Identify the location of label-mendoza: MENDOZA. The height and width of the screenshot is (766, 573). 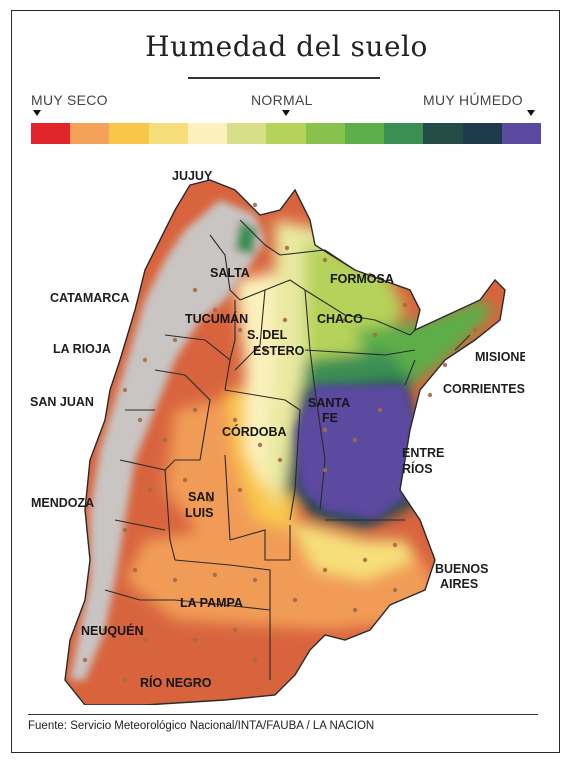
(62, 503).